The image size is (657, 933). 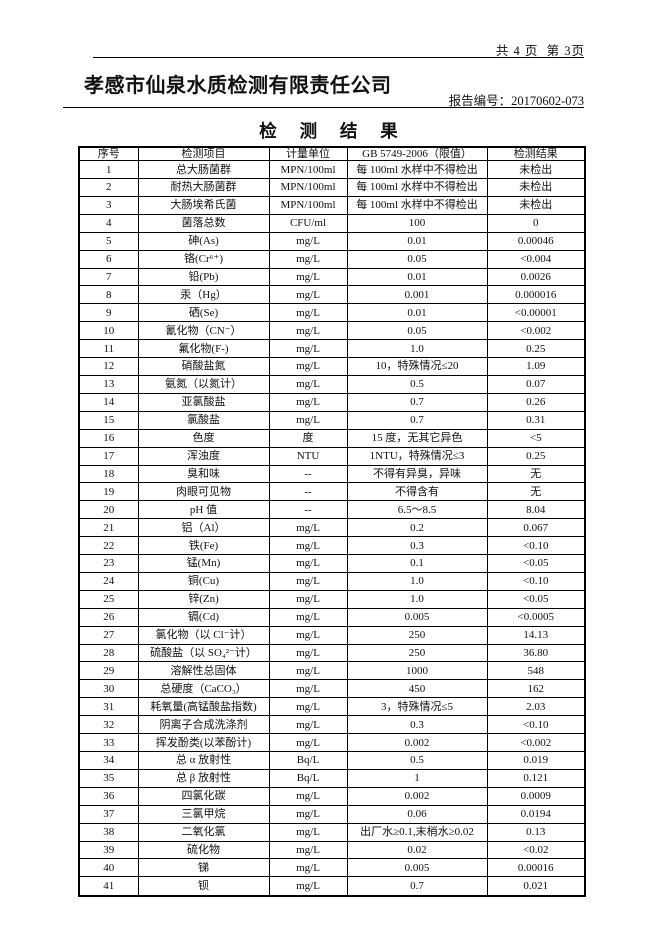 What do you see at coordinates (536, 868) in the screenshot?
I see `table-cell: 0.00016` at bounding box center [536, 868].